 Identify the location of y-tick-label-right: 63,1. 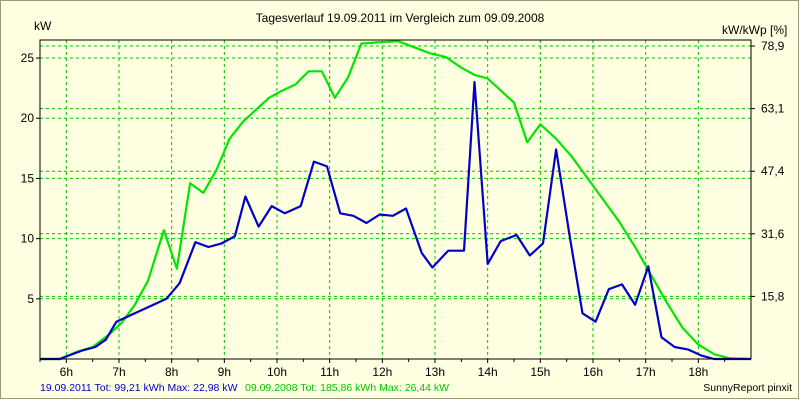
(773, 109).